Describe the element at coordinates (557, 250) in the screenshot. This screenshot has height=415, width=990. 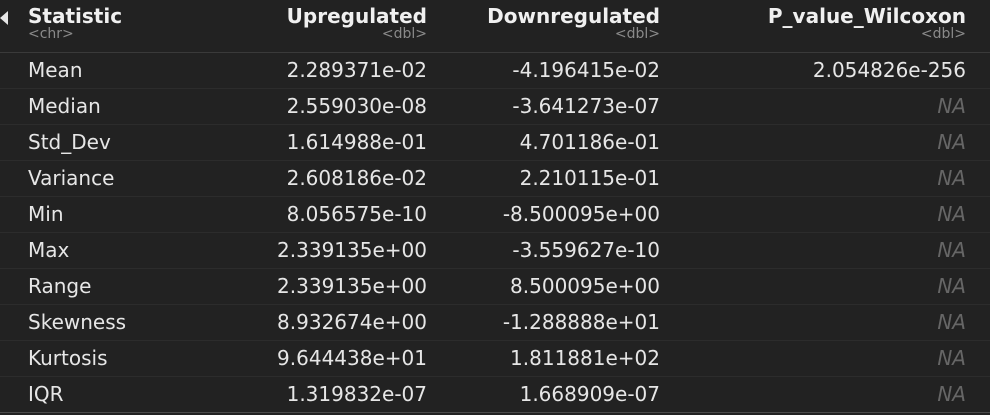
I see `cell-downregulated: -3.559627e-10` at that location.